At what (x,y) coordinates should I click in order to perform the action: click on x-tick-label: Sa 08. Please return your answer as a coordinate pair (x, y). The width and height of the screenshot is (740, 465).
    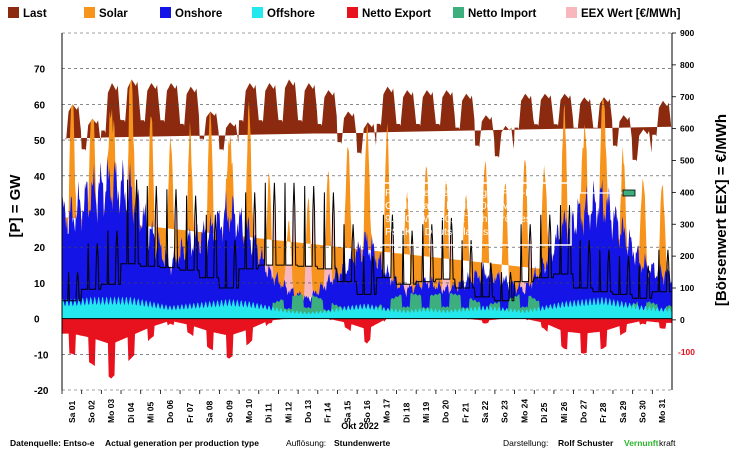
    Looking at the image, I should click on (210, 412).